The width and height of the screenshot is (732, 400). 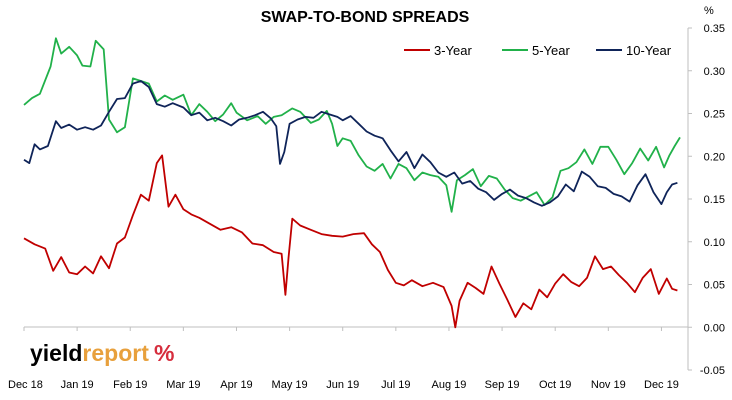 I want to click on x-tick-label: Oct 19, so click(x=555, y=385).